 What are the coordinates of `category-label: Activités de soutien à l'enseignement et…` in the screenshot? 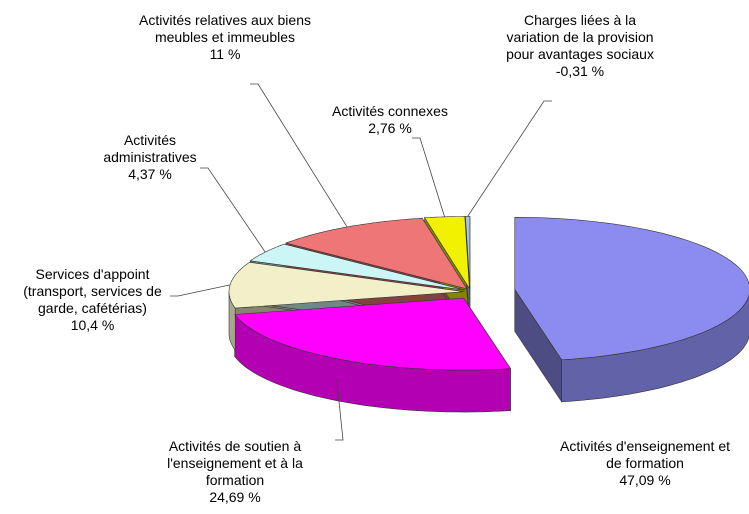 It's located at (235, 463).